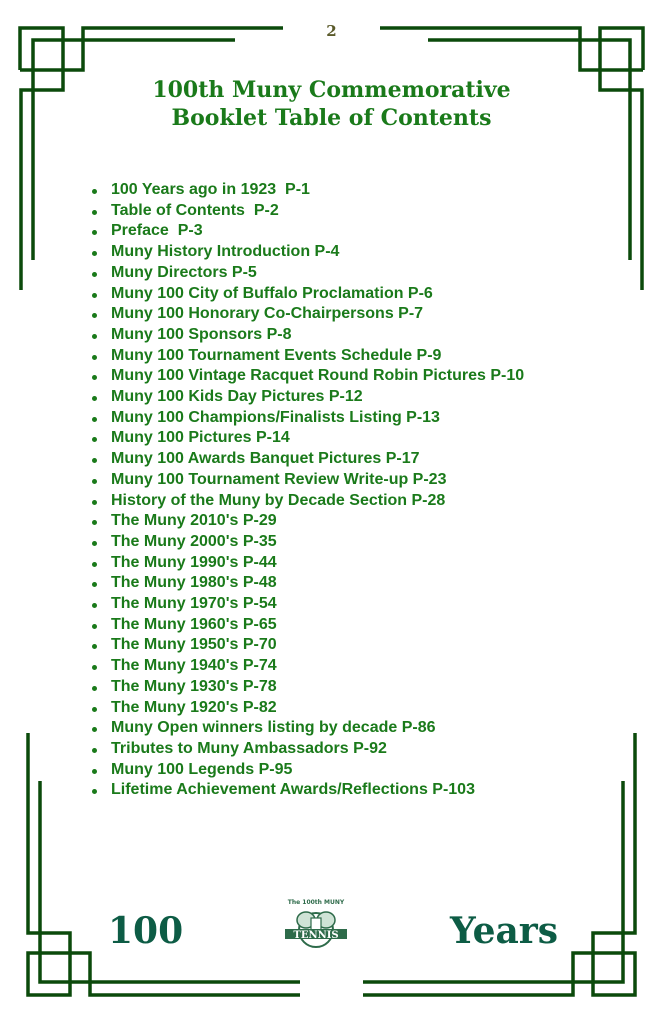  Describe the element at coordinates (306, 749) in the screenshot. I see `toc-item: Tributes to Muny Ambassadors P-92` at that location.